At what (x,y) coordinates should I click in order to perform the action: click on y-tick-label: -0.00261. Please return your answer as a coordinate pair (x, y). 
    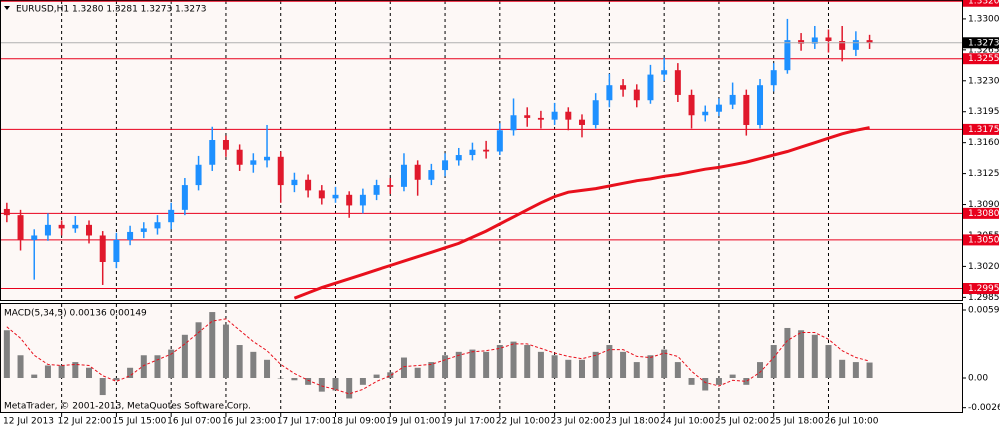
    Looking at the image, I should click on (984, 408).